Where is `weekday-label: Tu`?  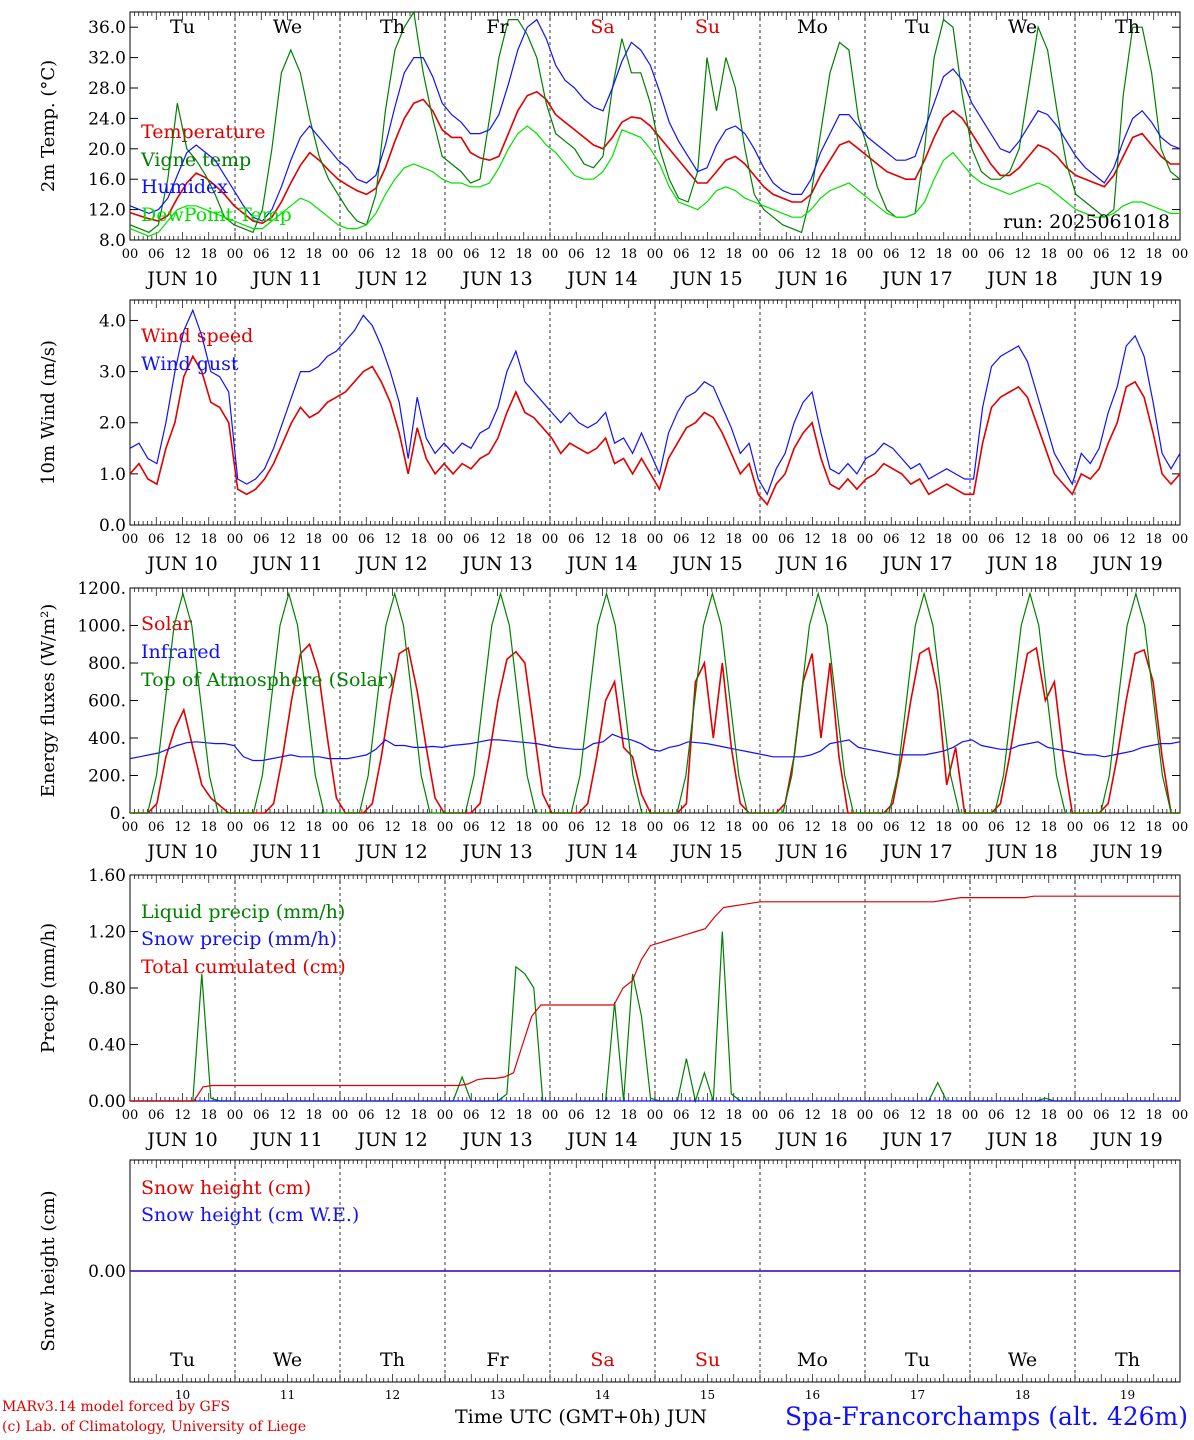
weekday-label: Tu is located at coordinates (182, 27).